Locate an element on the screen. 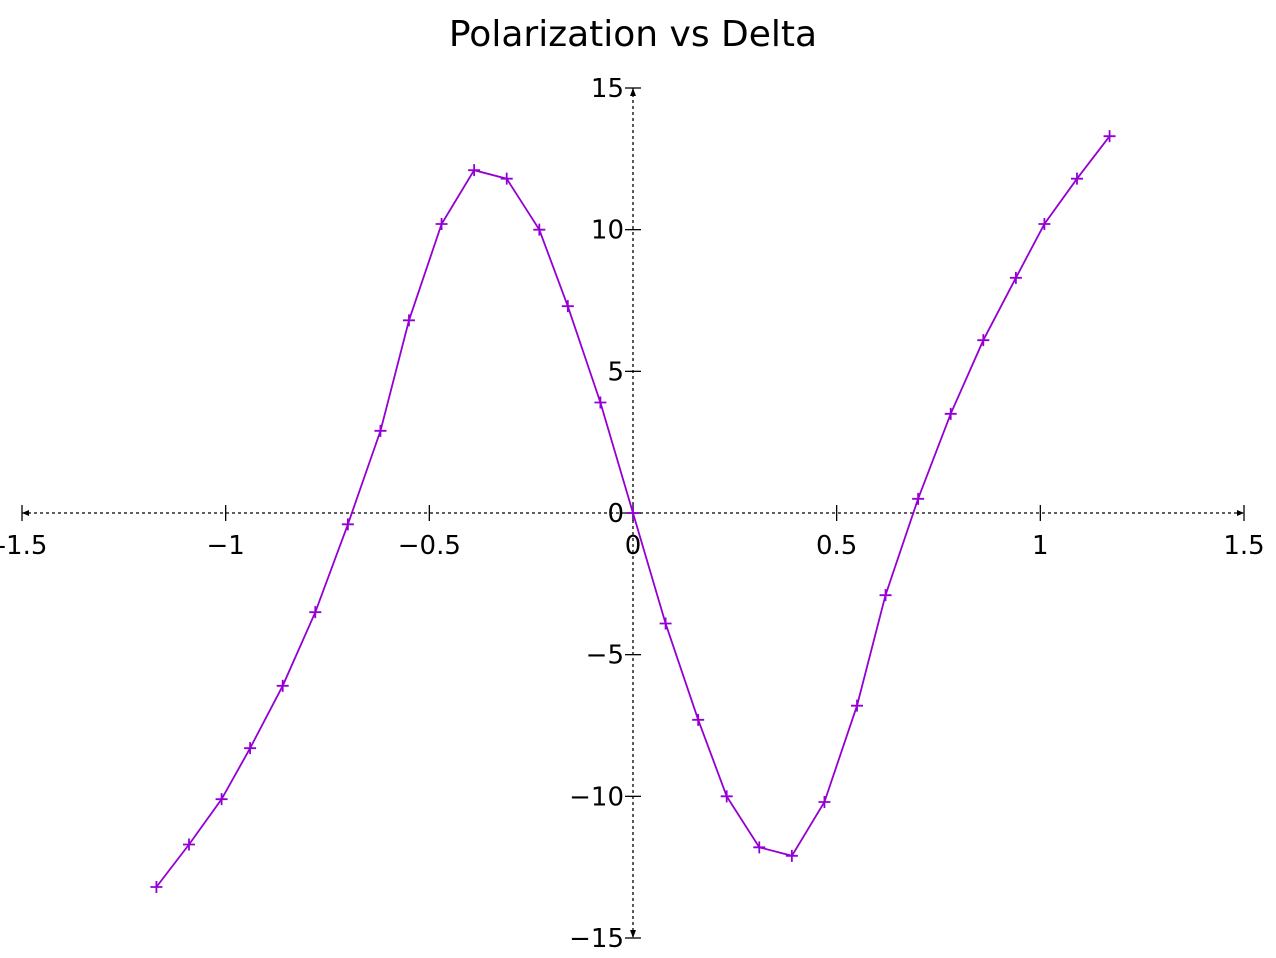 This screenshot has width=1276, height=958. y-axis-arrow-top is located at coordinates (633, 92).